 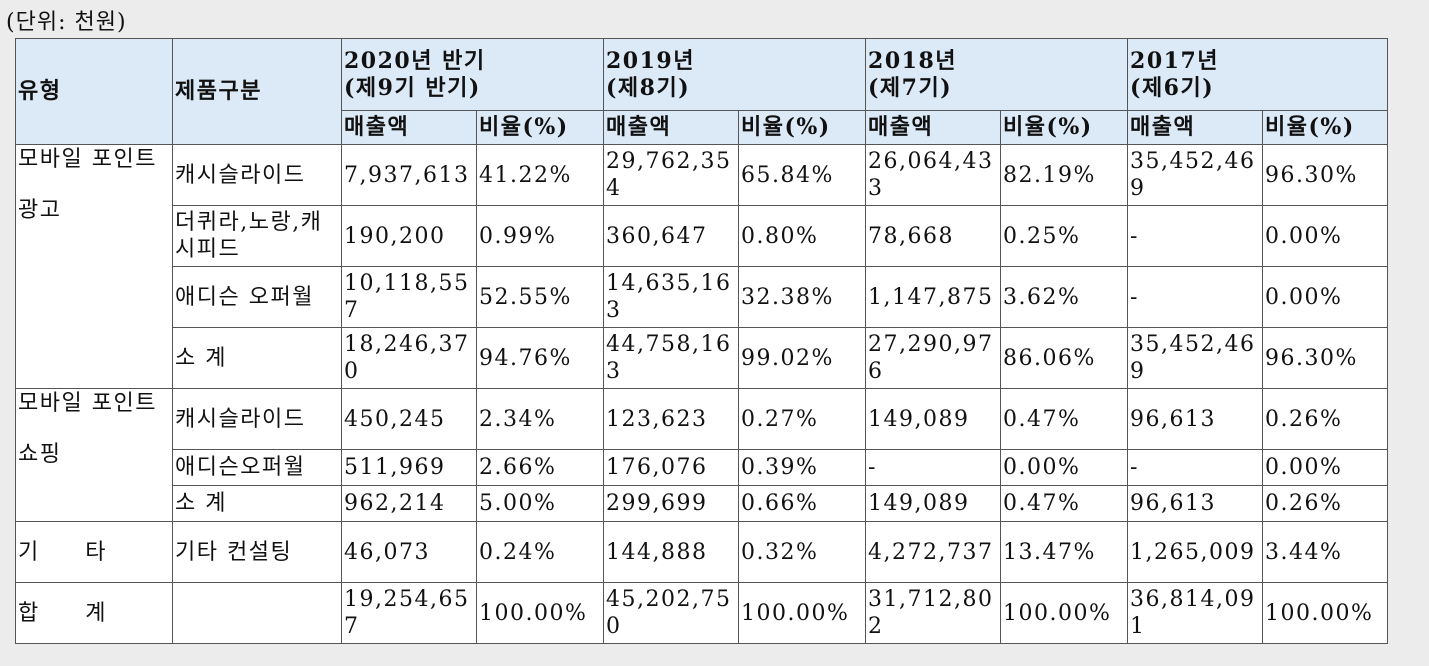 I want to click on sales-cell: 299,699, so click(x=671, y=503).